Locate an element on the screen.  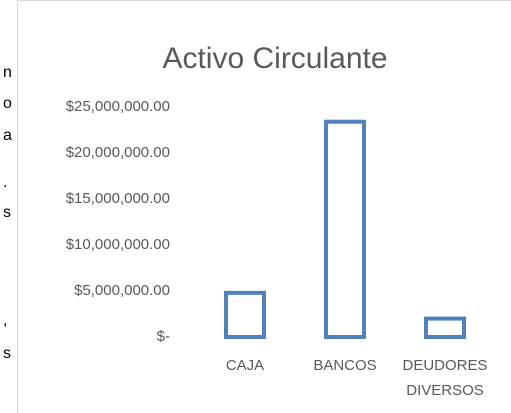
y-tick-label: $- is located at coordinates (163, 336).